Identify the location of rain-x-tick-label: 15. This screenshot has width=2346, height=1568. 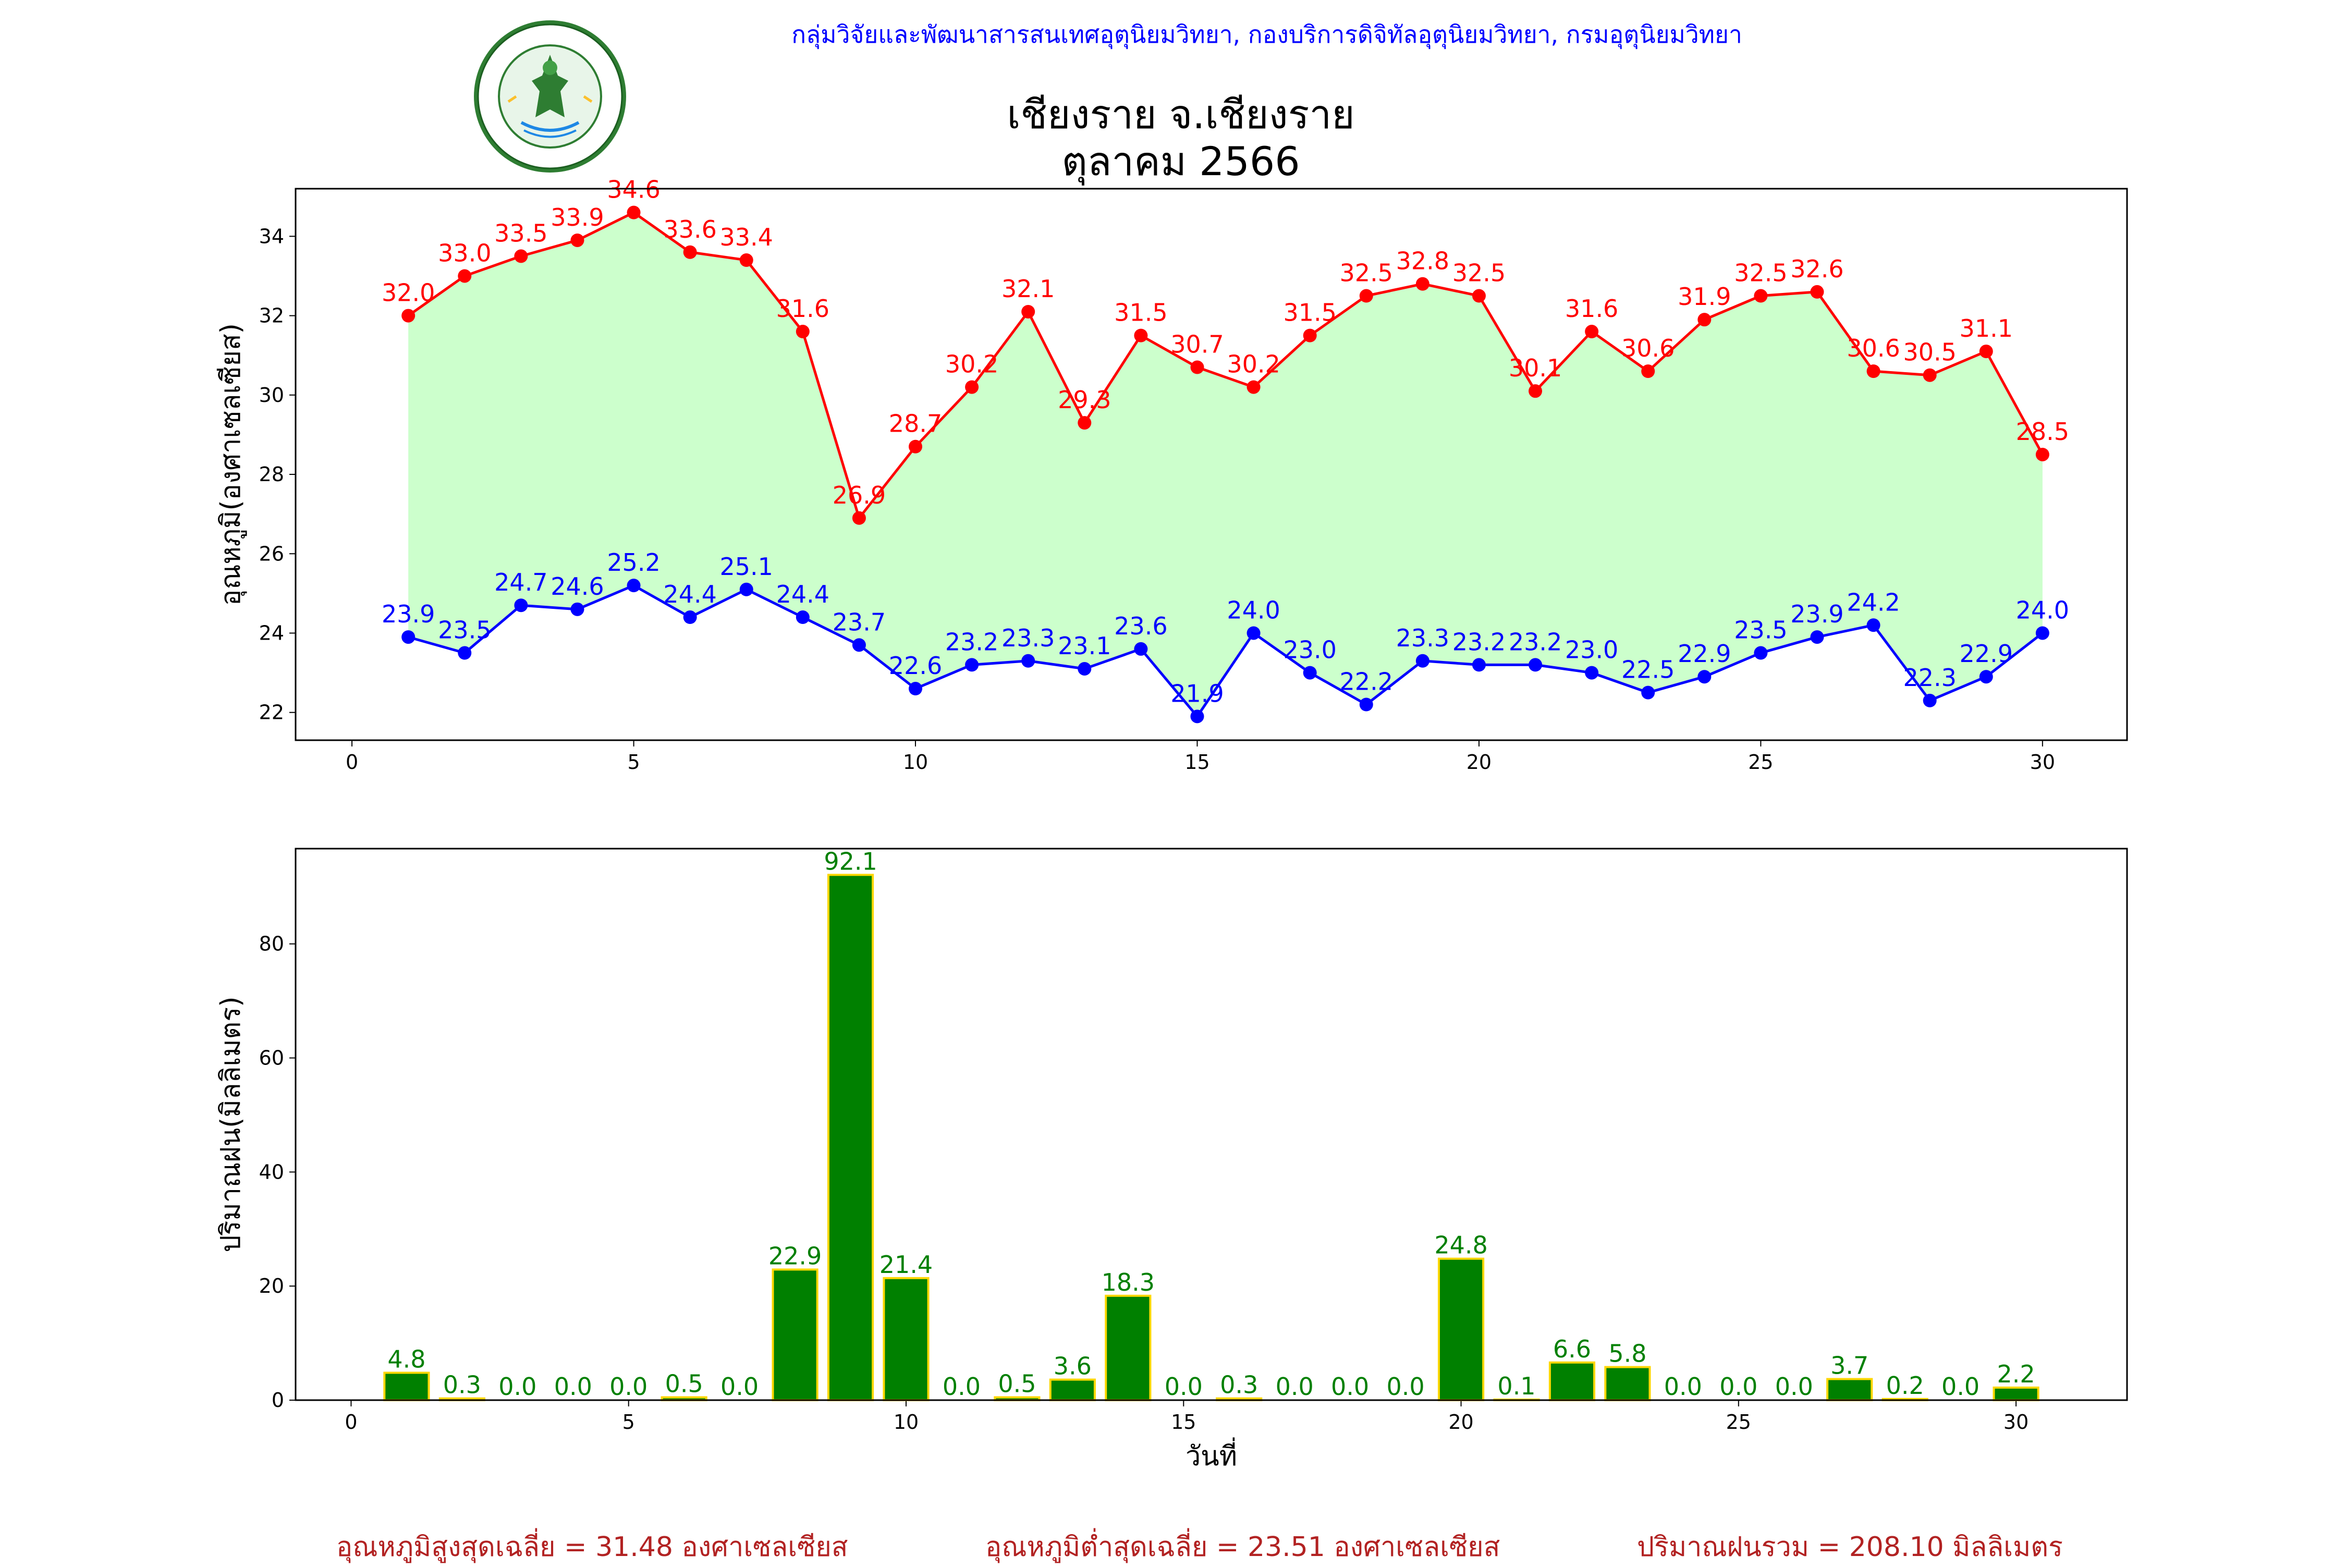
(1183, 1422).